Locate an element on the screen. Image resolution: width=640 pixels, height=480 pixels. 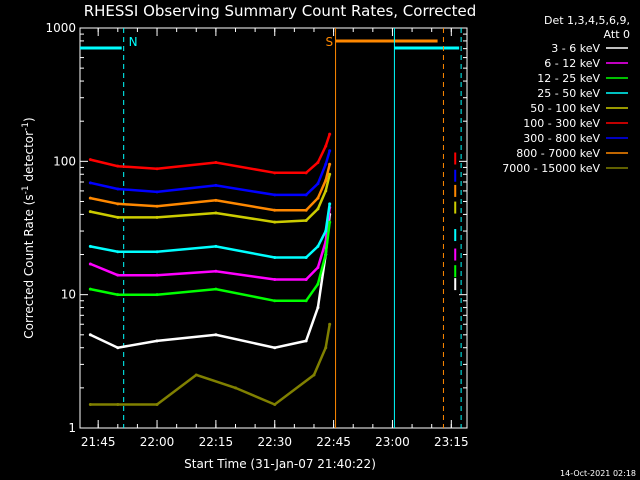
ylabel-mid: detector is located at coordinates (29, 158).